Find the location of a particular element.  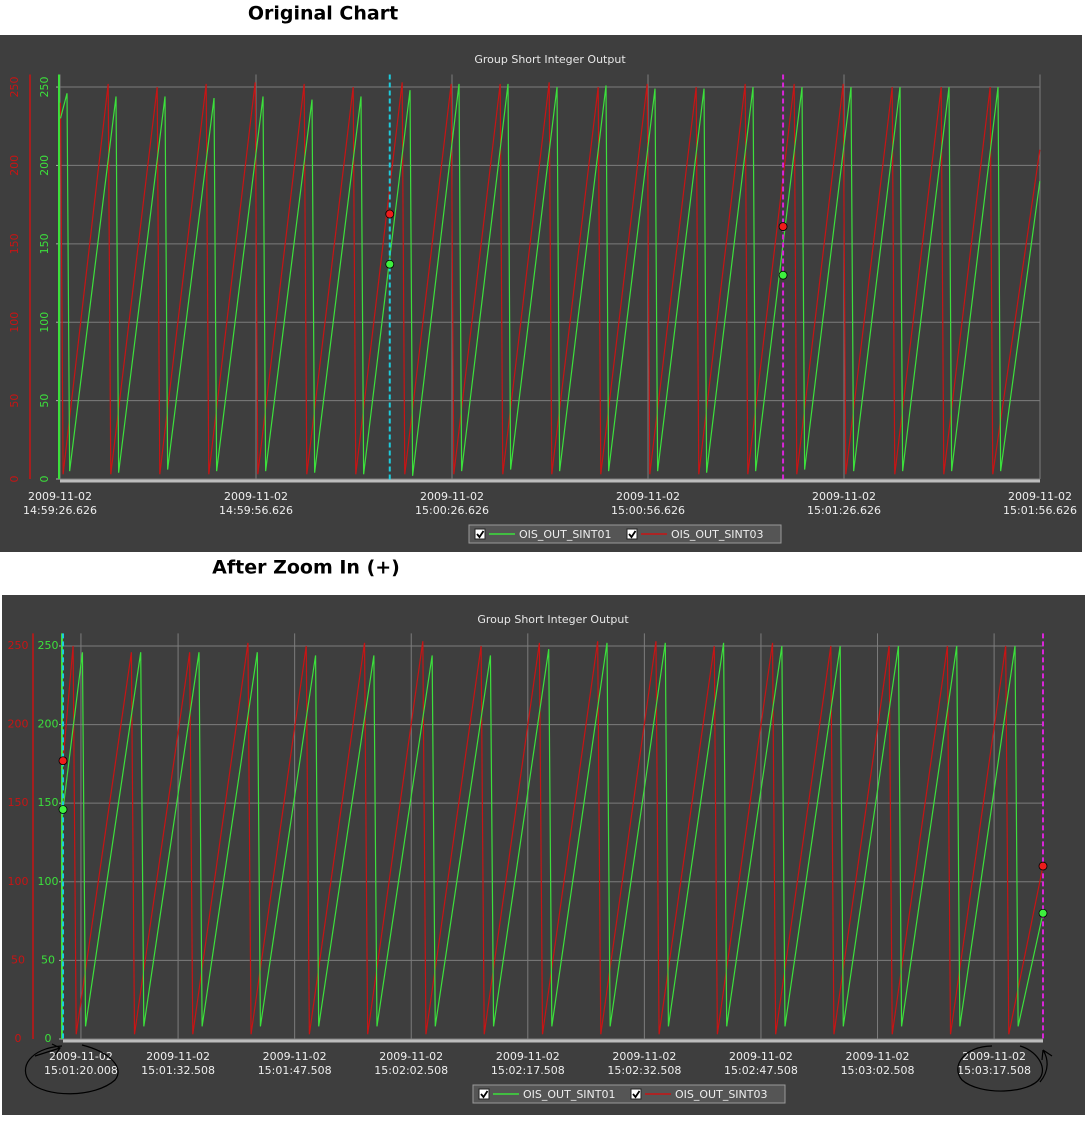

x-tick-label: 2009-11-02 15:01:56.626 is located at coordinates (1040, 503).